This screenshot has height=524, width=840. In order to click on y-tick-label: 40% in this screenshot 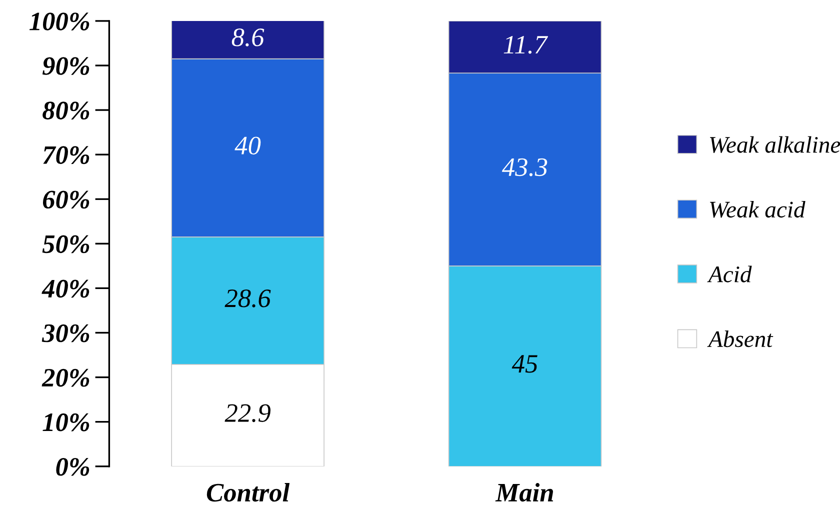, I will do `click(66, 289)`.